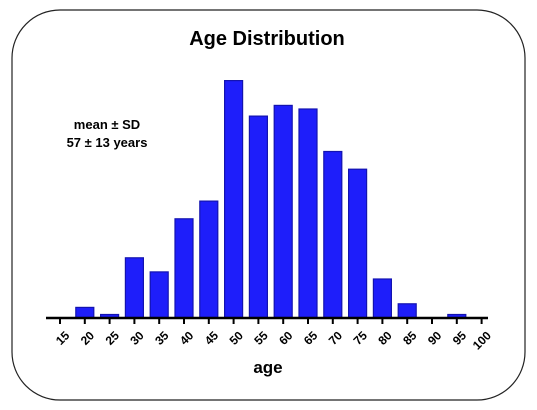 The image size is (537, 410). I want to click on annotation-line-1: mean ± SD, so click(107, 124).